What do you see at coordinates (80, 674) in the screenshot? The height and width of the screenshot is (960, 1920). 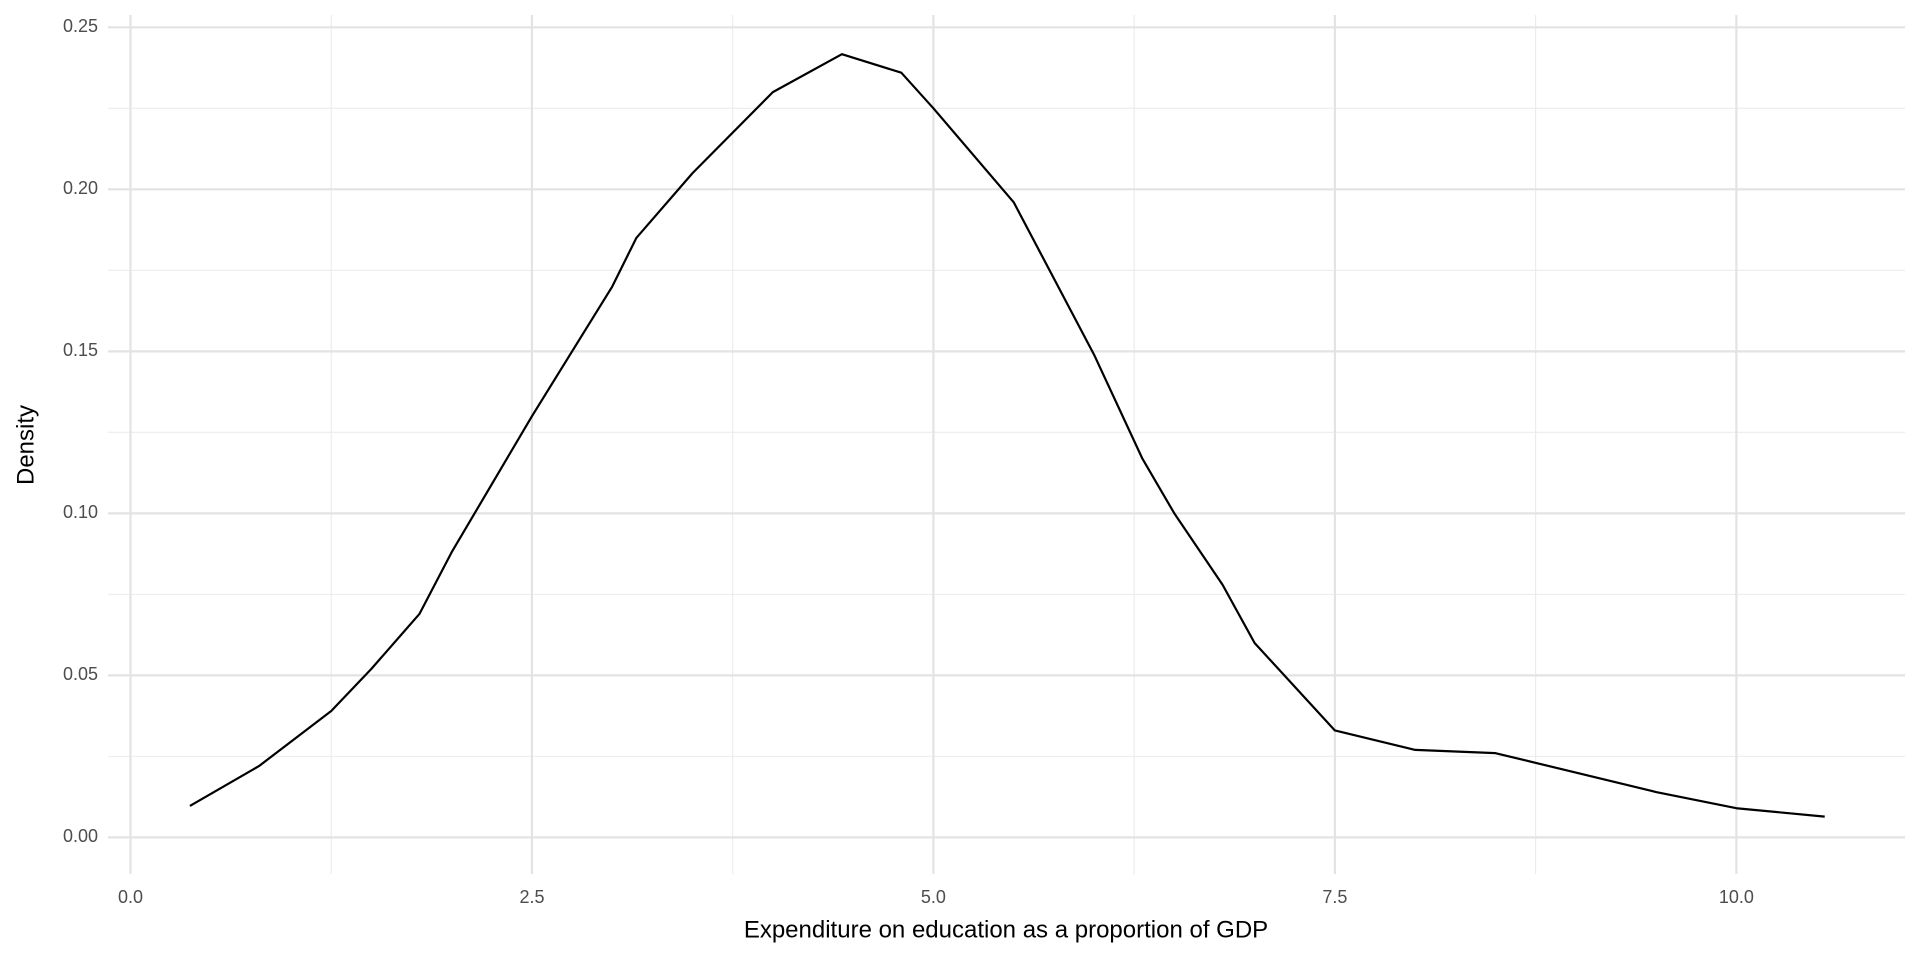 I see `y-tick-label: 0.05` at bounding box center [80, 674].